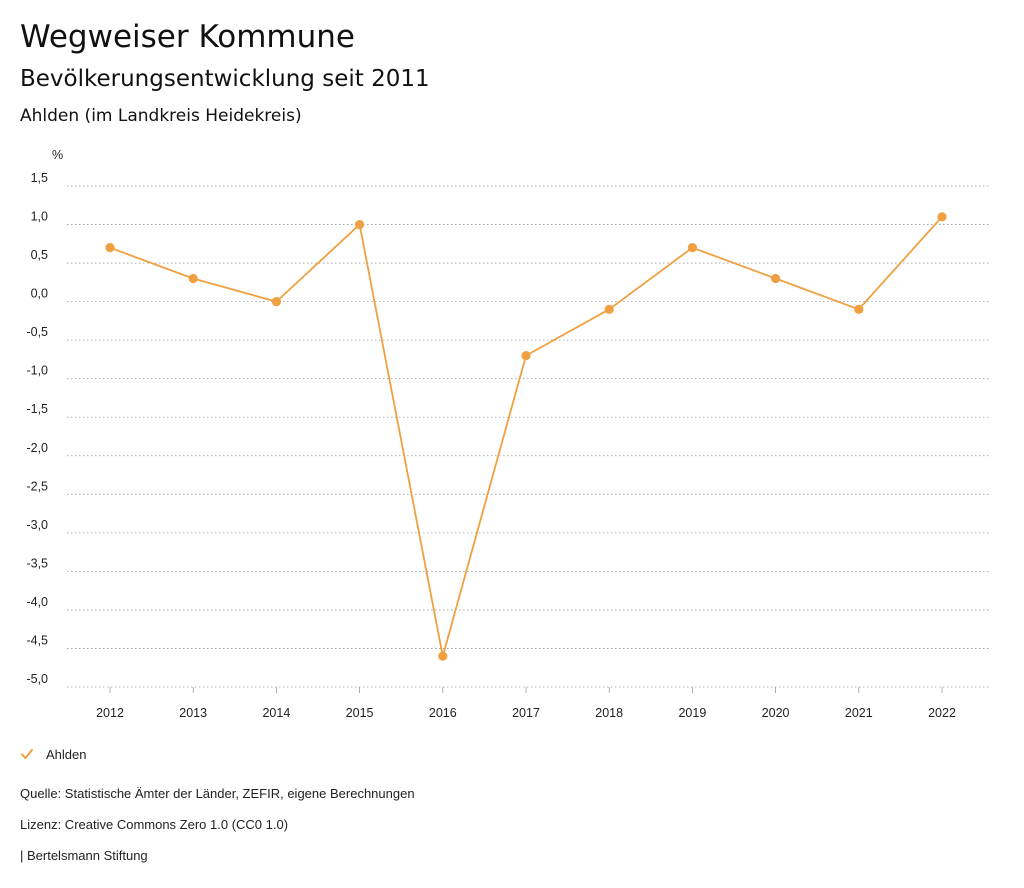 The image size is (1024, 888). What do you see at coordinates (37, 486) in the screenshot?
I see `y-tick-label: -2,5` at bounding box center [37, 486].